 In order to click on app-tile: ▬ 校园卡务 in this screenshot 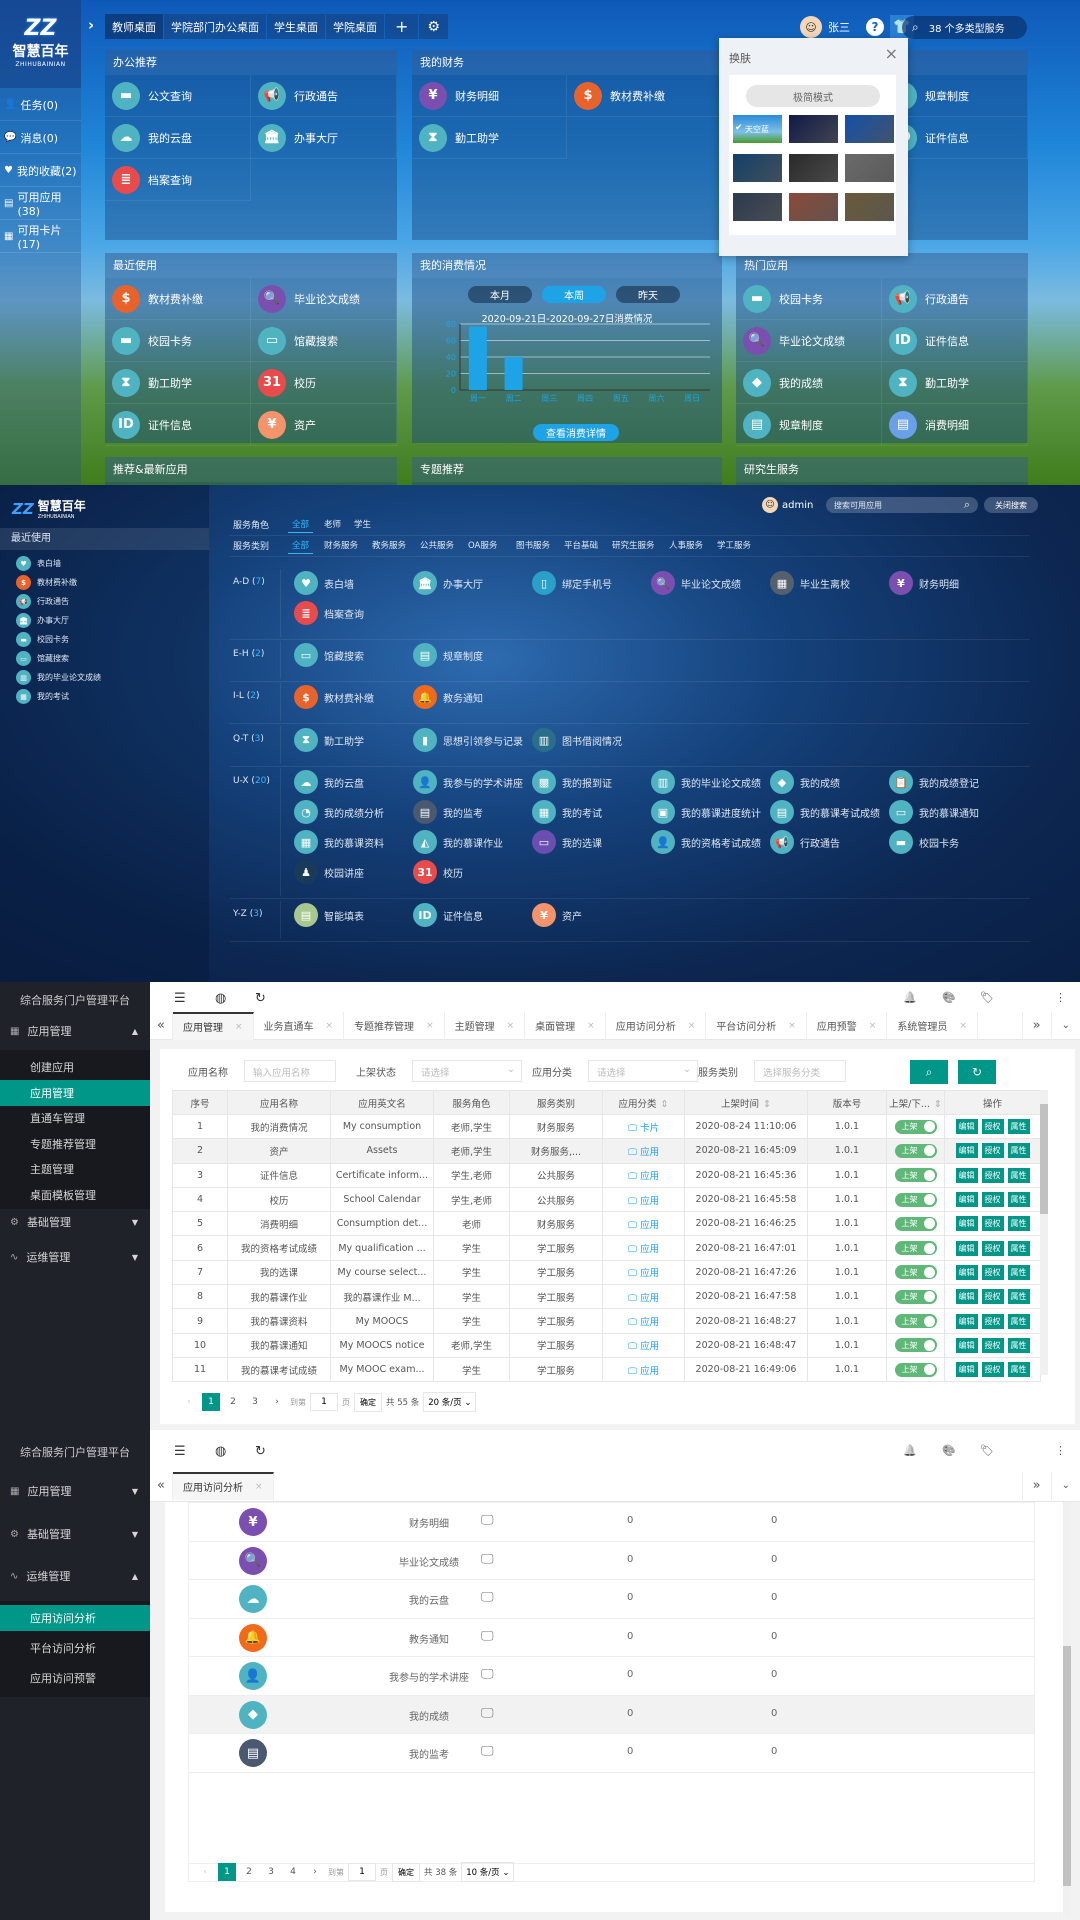, I will do `click(178, 341)`.